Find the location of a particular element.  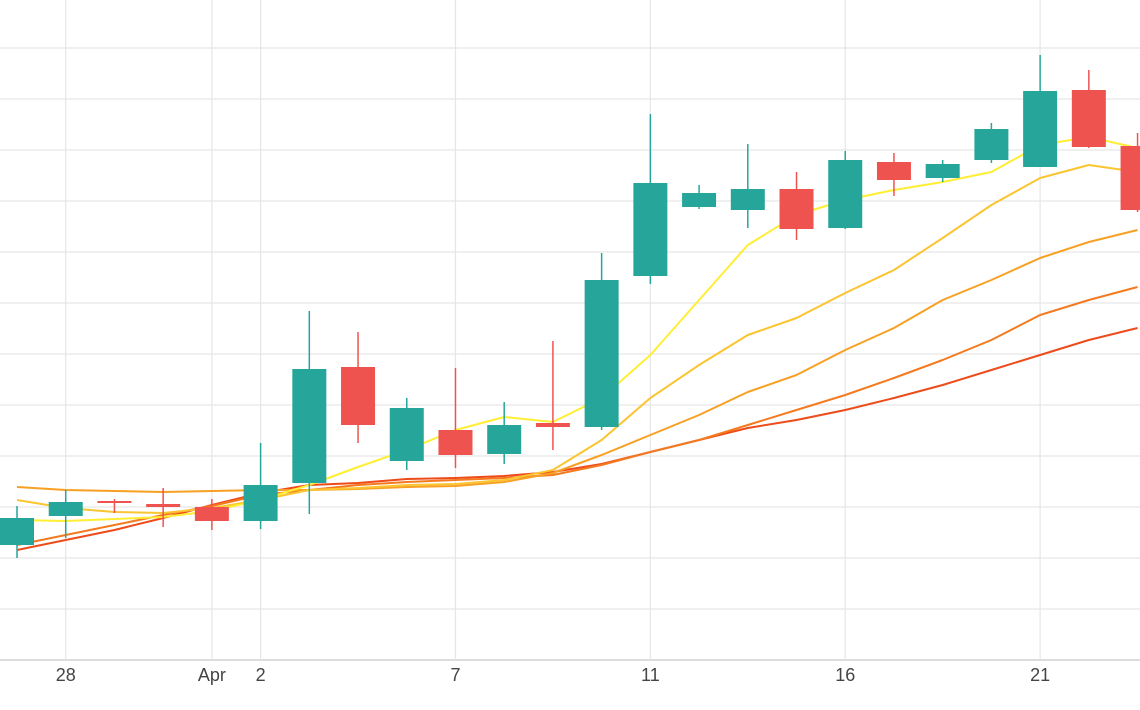

x-tick-label: 2 is located at coordinates (261, 675).